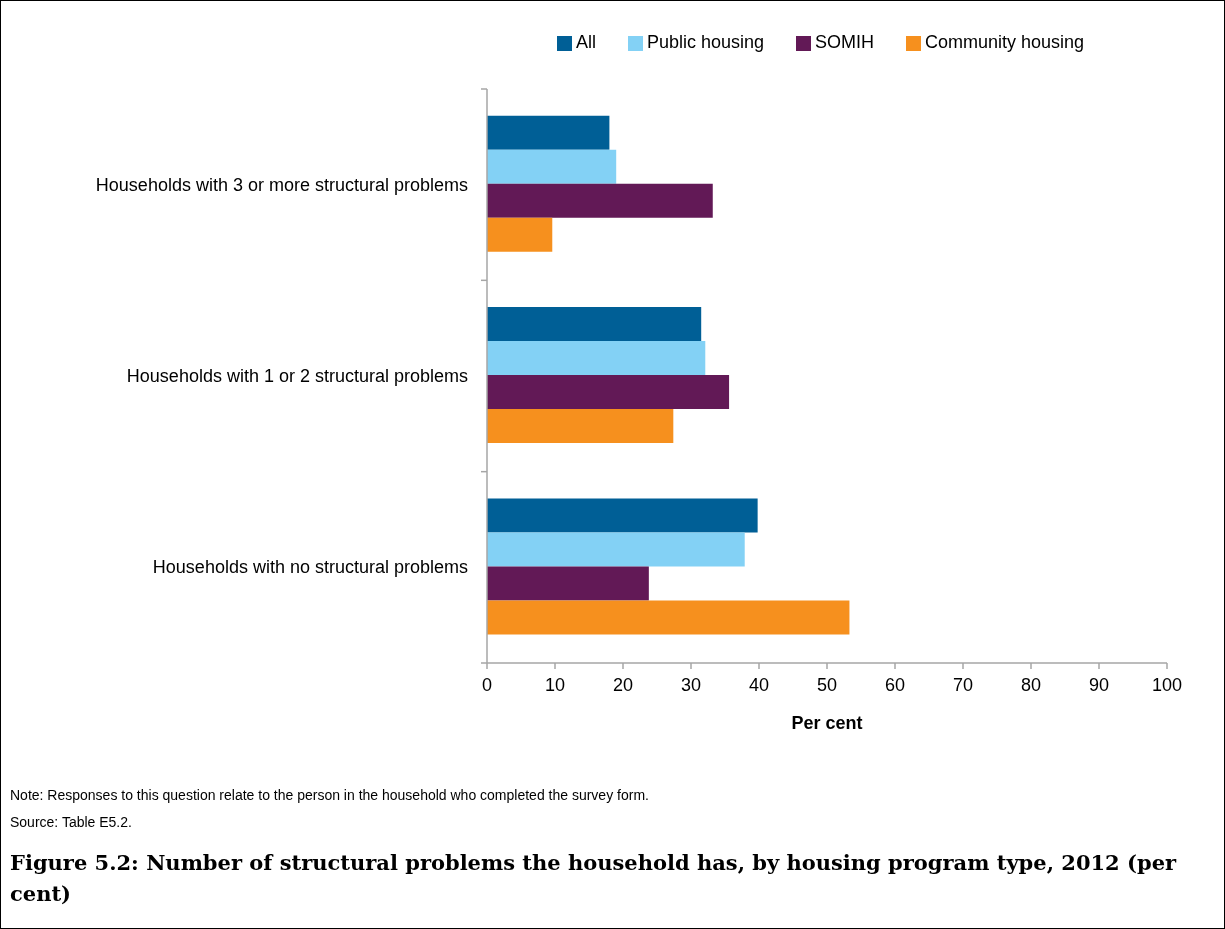  Describe the element at coordinates (555, 684) in the screenshot. I see `x-tick-label: 10` at that location.